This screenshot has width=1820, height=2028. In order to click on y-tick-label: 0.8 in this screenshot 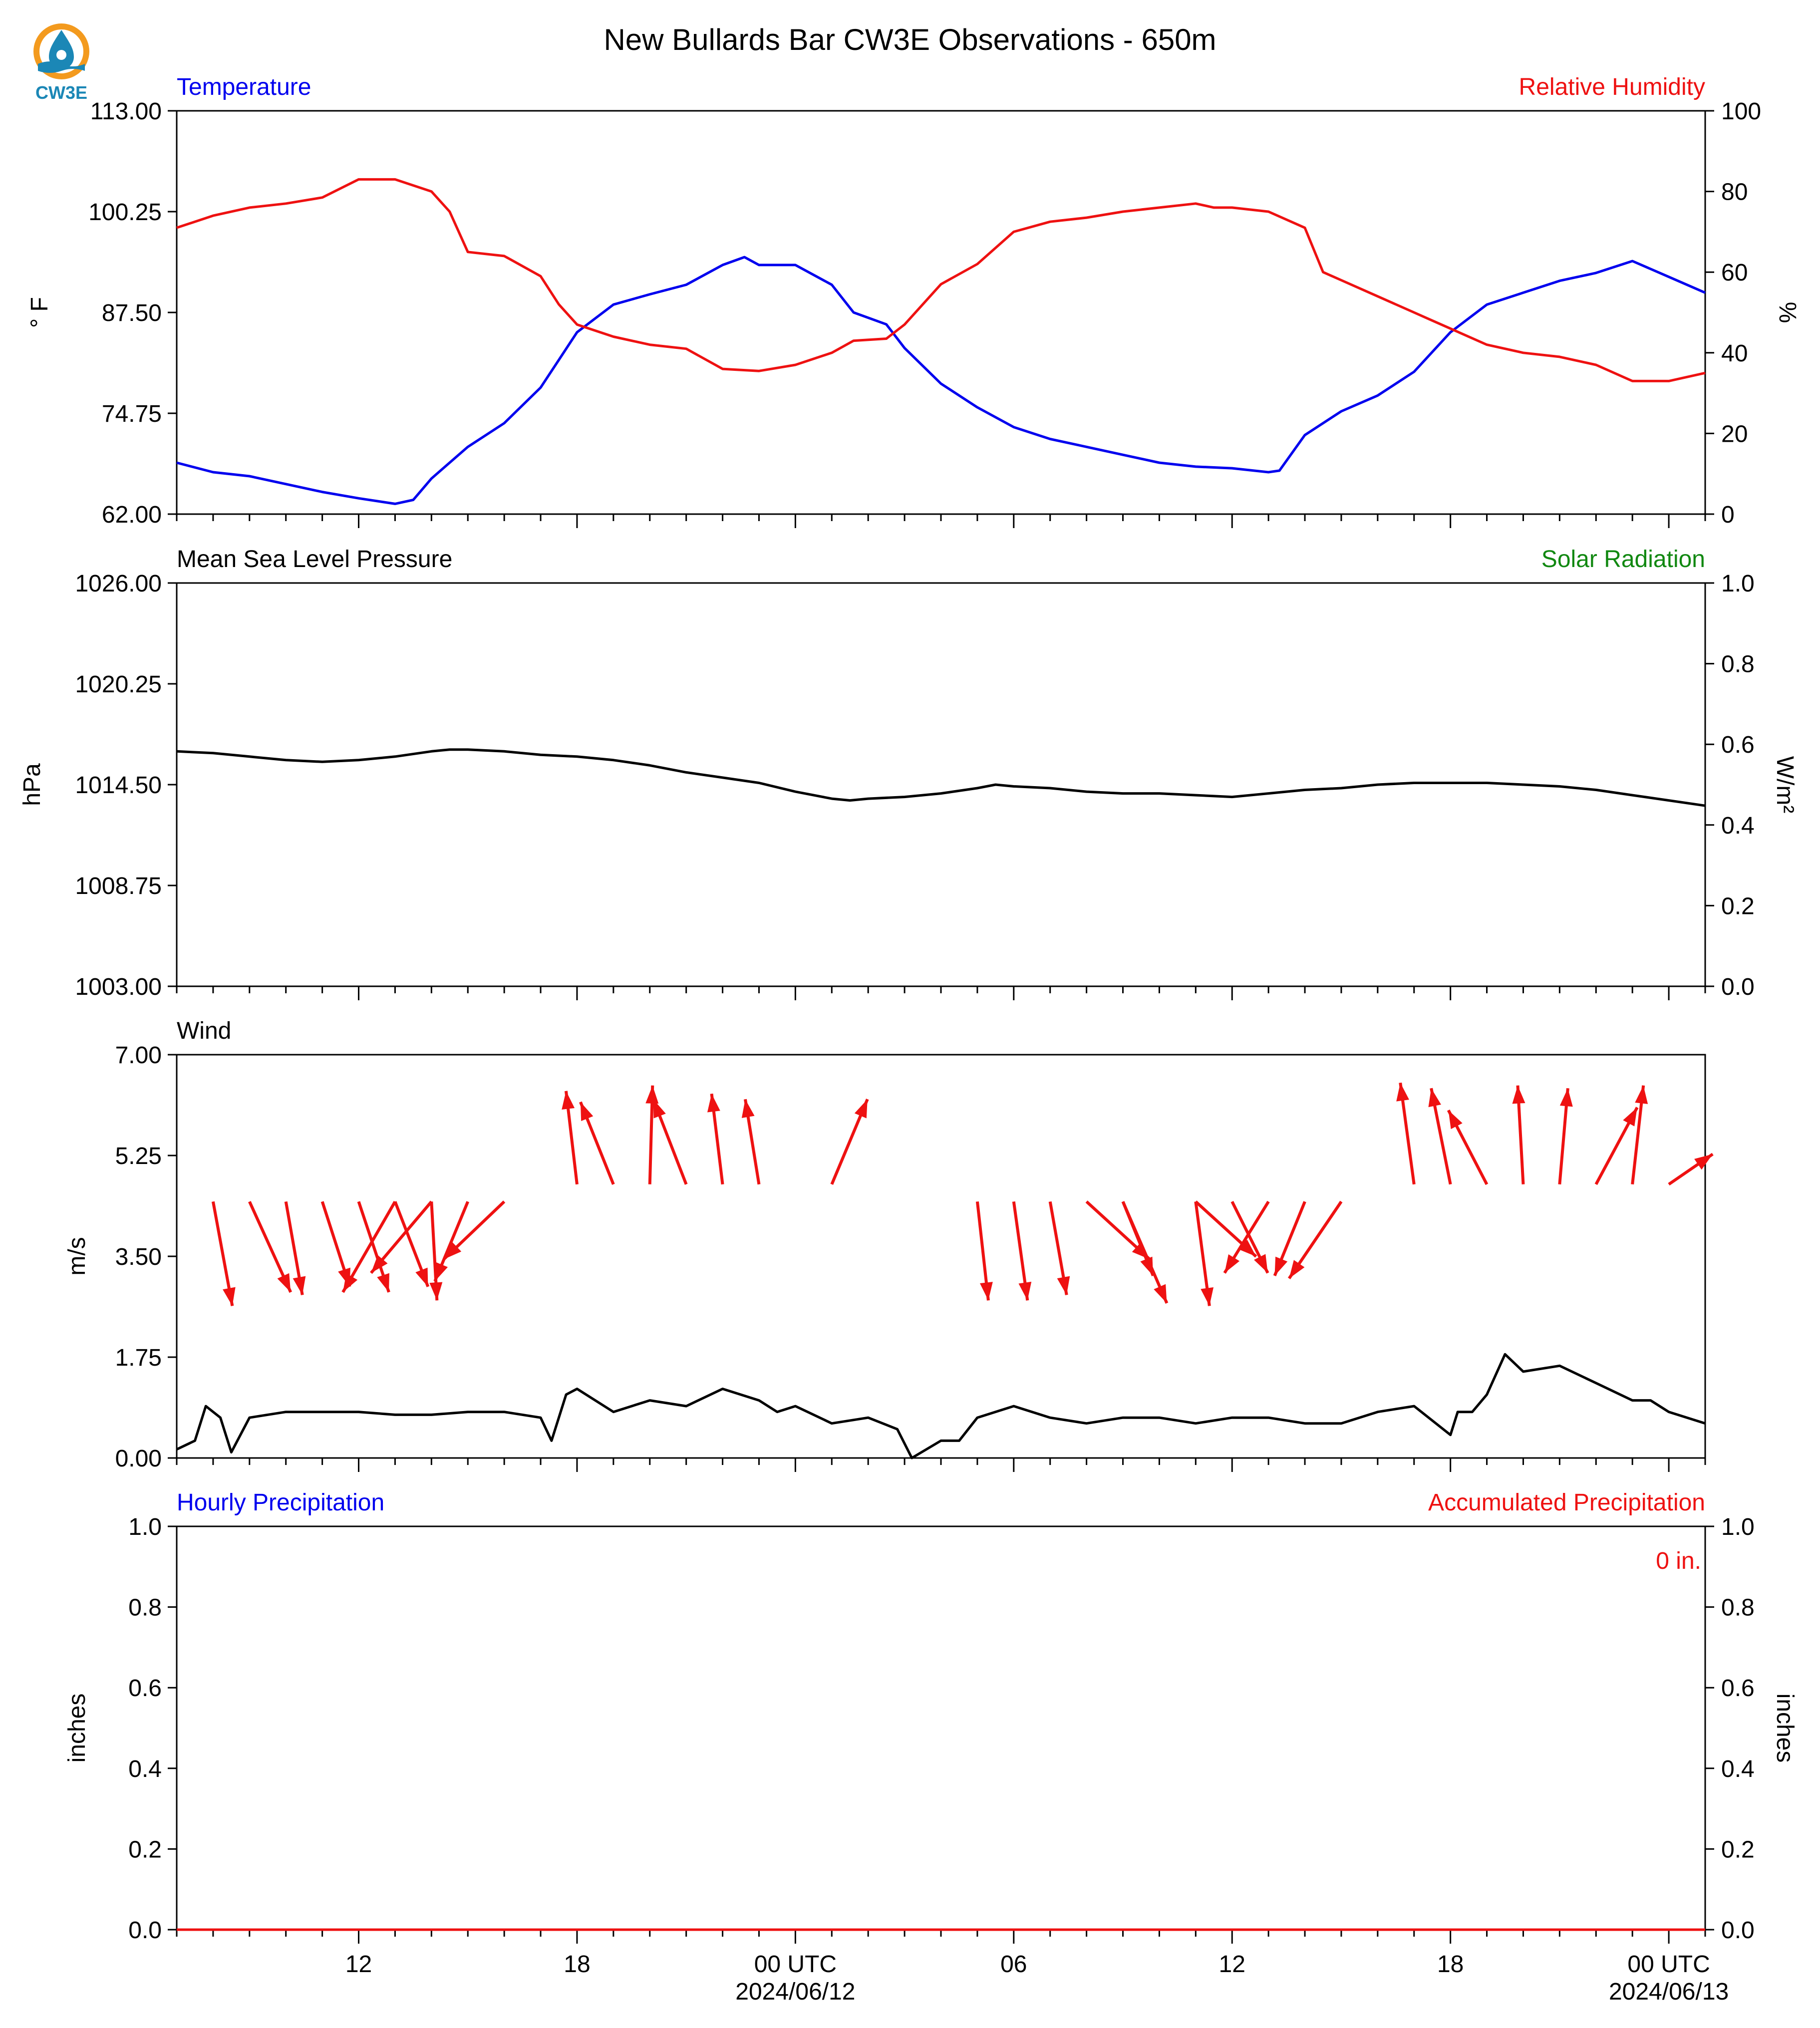, I will do `click(145, 1608)`.